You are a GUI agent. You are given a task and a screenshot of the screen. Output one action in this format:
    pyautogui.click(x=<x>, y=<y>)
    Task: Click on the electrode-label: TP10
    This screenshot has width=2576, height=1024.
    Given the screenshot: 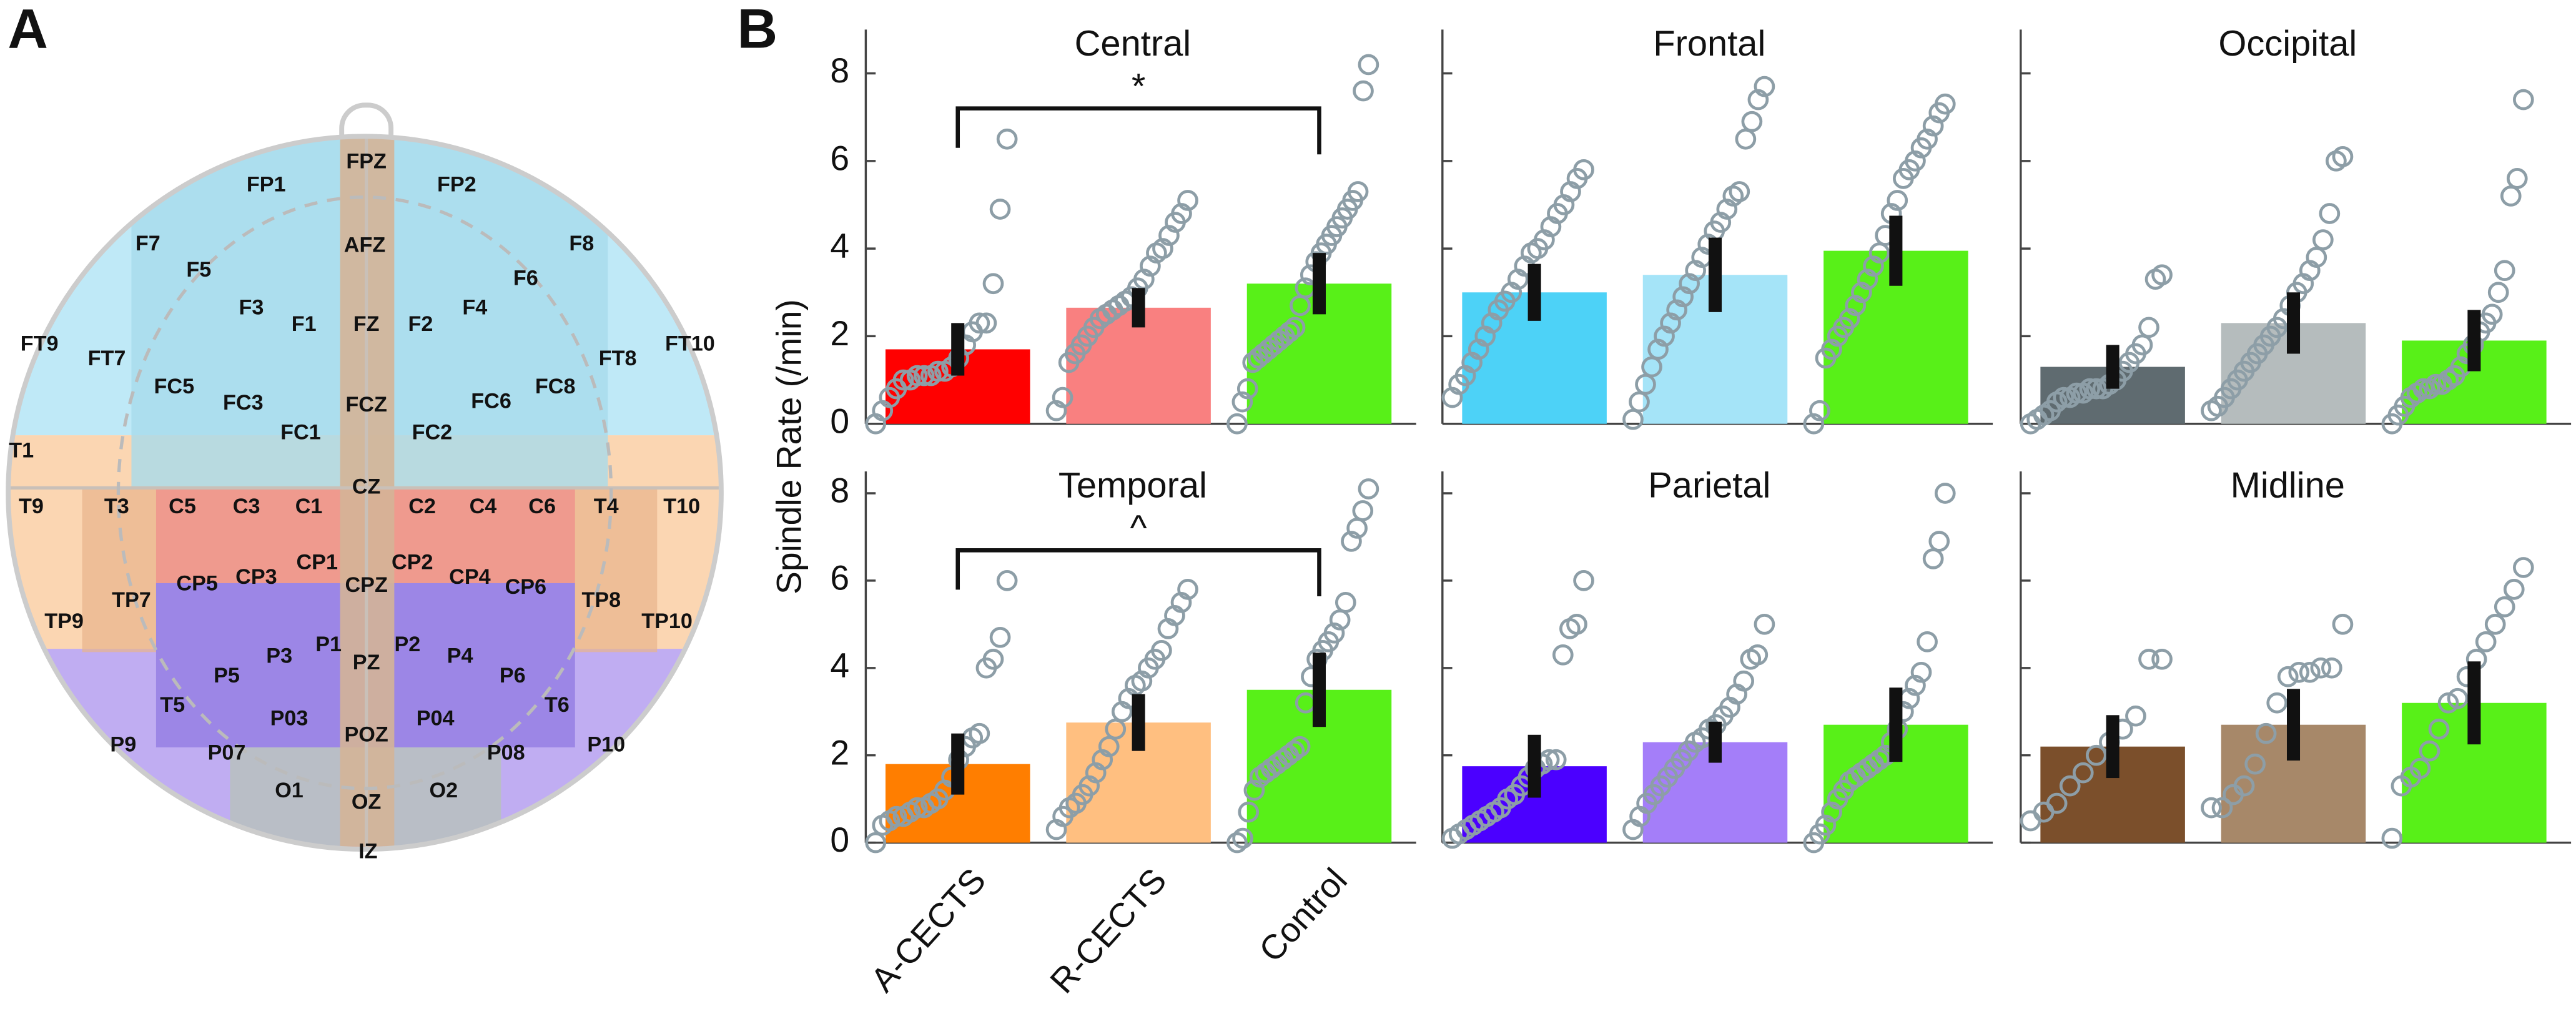 What is the action you would take?
    pyautogui.click(x=667, y=621)
    